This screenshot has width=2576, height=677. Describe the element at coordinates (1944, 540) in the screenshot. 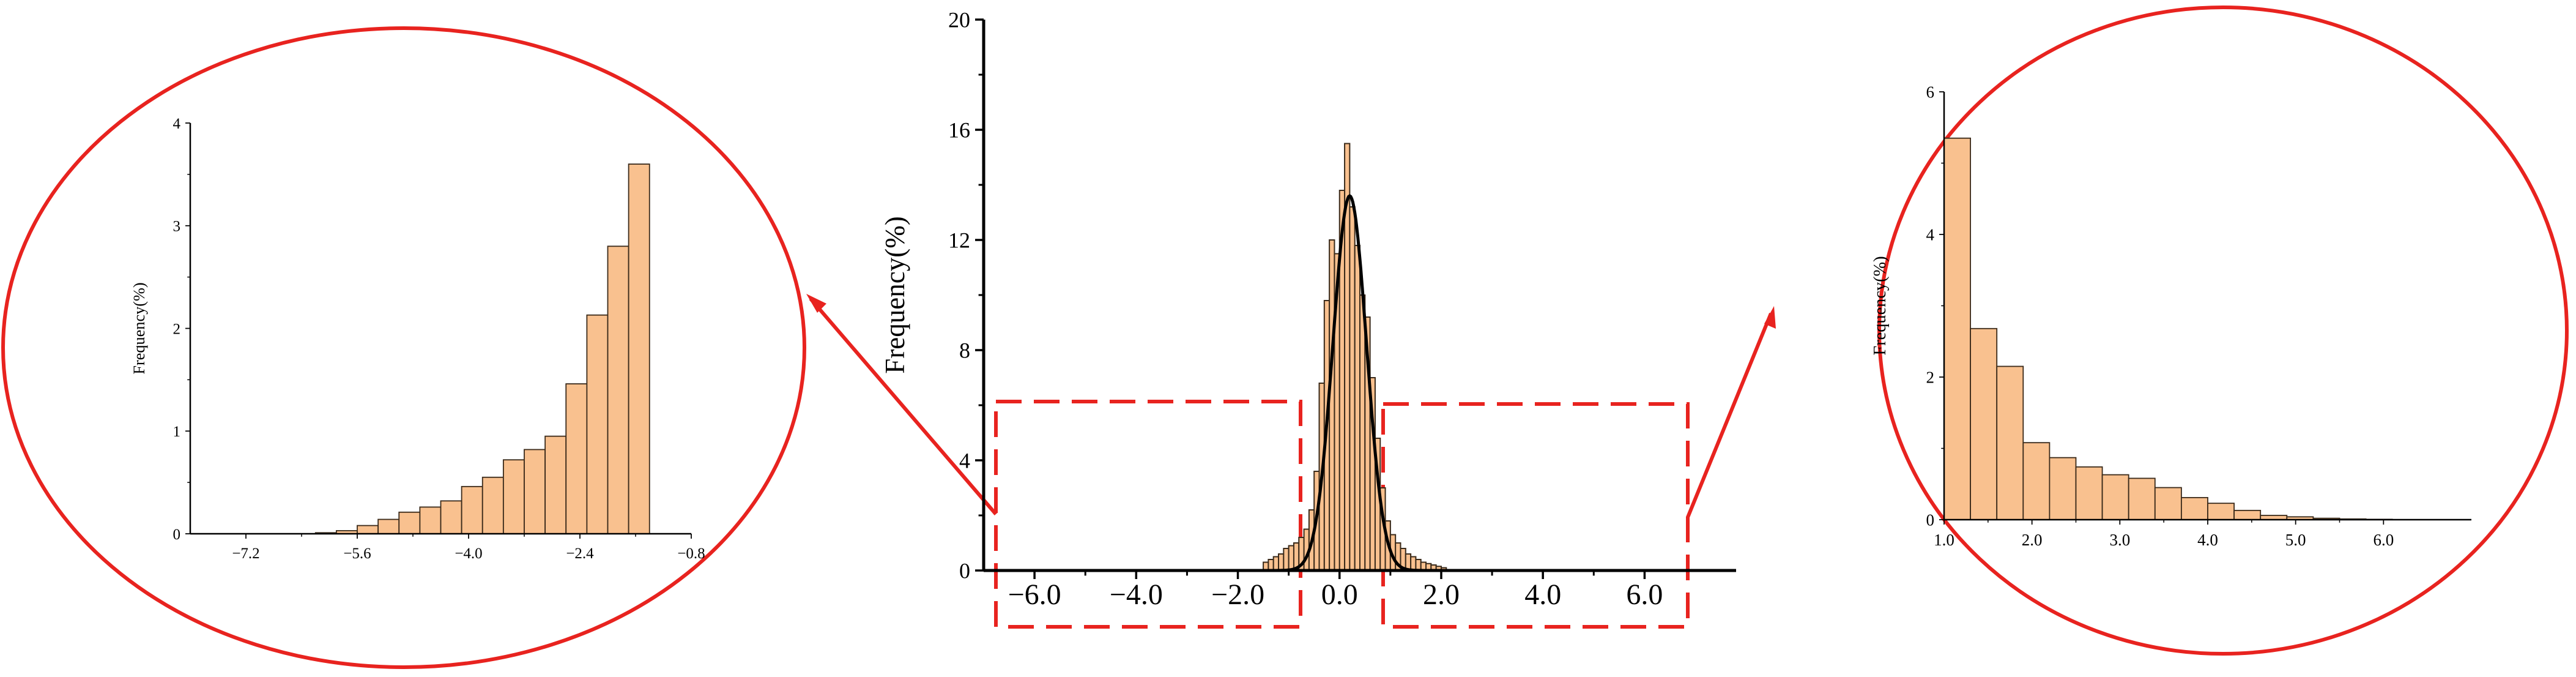

I see `right-x-tick-label-0: 1.0` at that location.